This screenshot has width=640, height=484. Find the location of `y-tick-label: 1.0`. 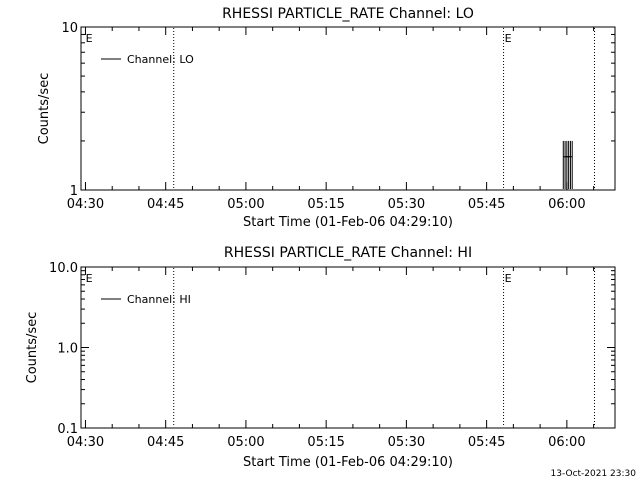

y-tick-label: 1.0 is located at coordinates (67, 349).